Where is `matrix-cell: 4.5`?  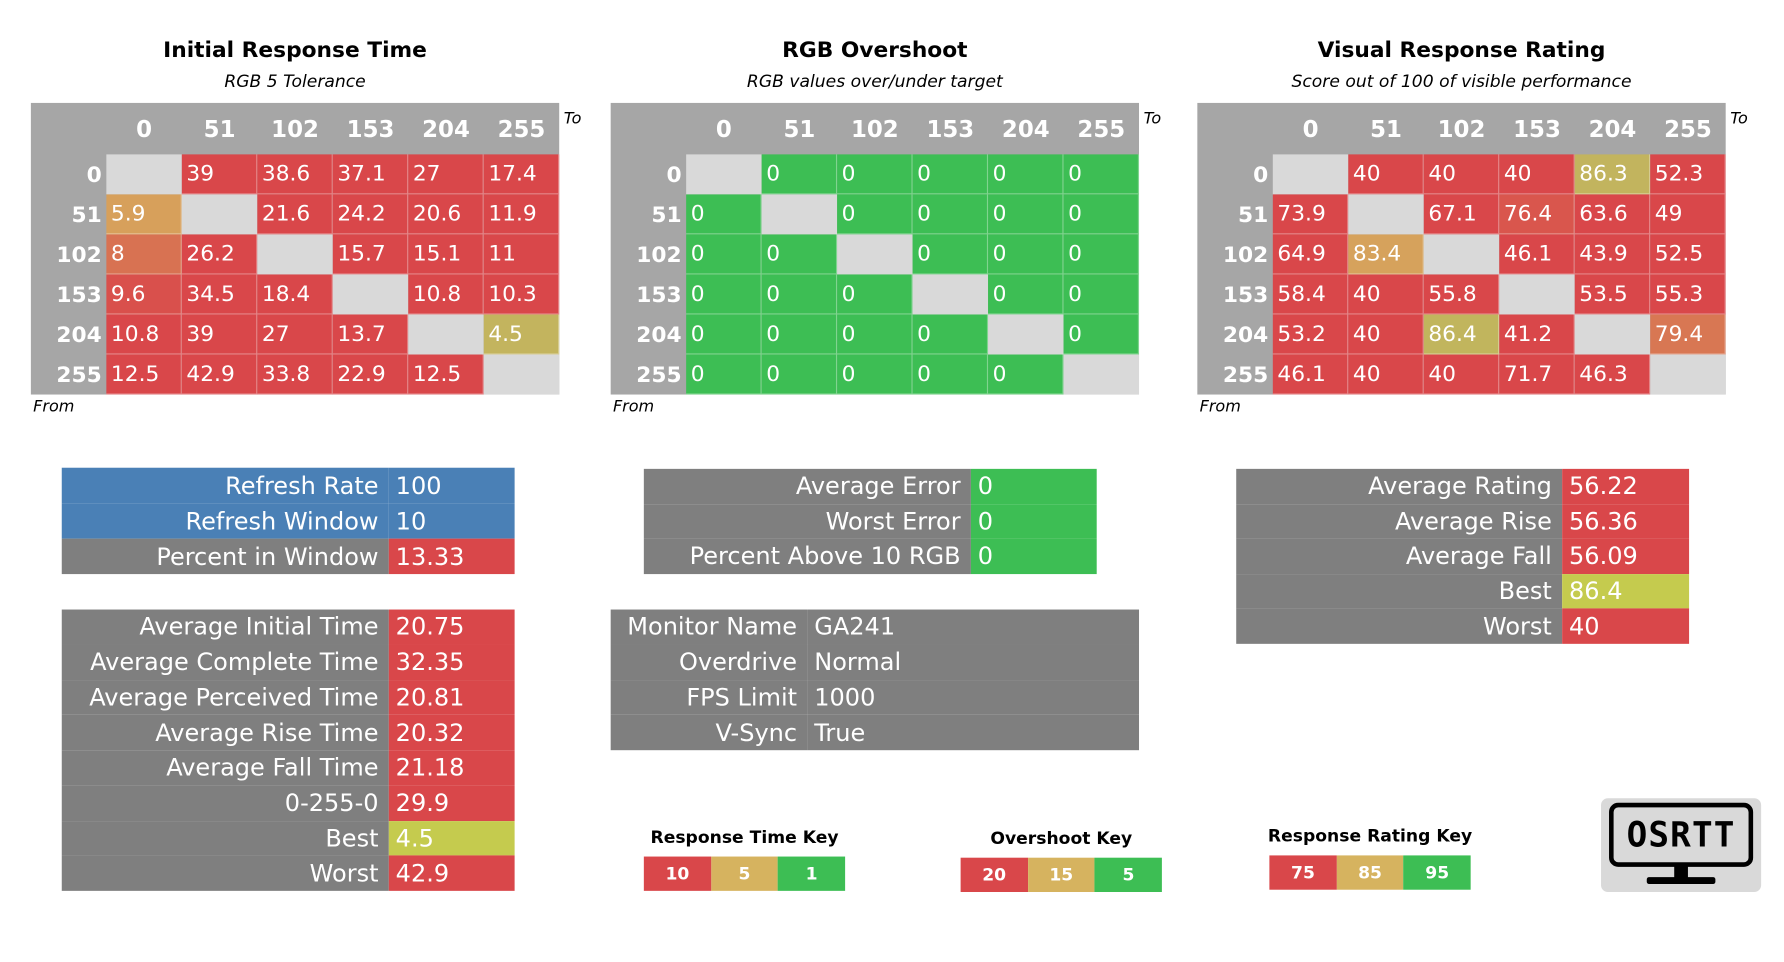
matrix-cell: 4.5 is located at coordinates (521, 334).